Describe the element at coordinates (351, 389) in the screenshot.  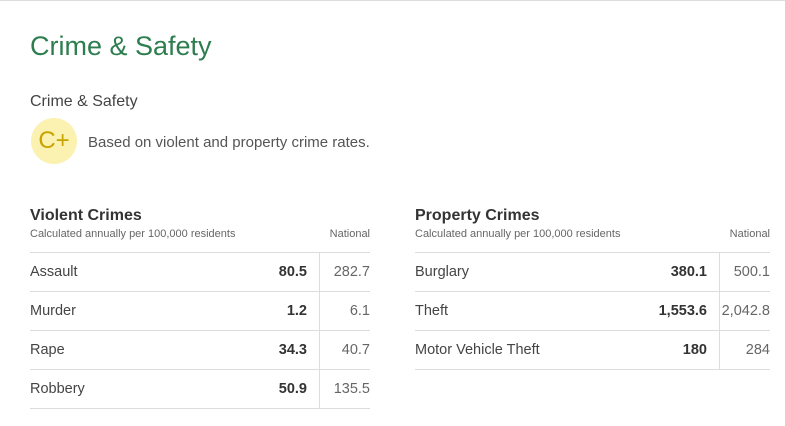
I see `national-value: 135.5` at that location.